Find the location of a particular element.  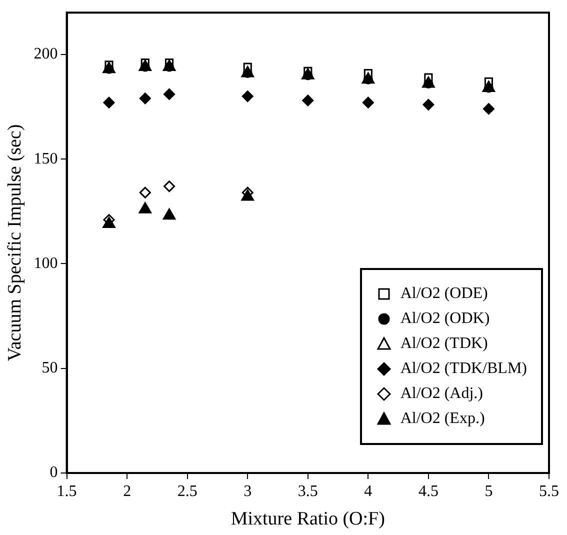

legend-label: Al/O2 (ODK) is located at coordinates (445, 319).